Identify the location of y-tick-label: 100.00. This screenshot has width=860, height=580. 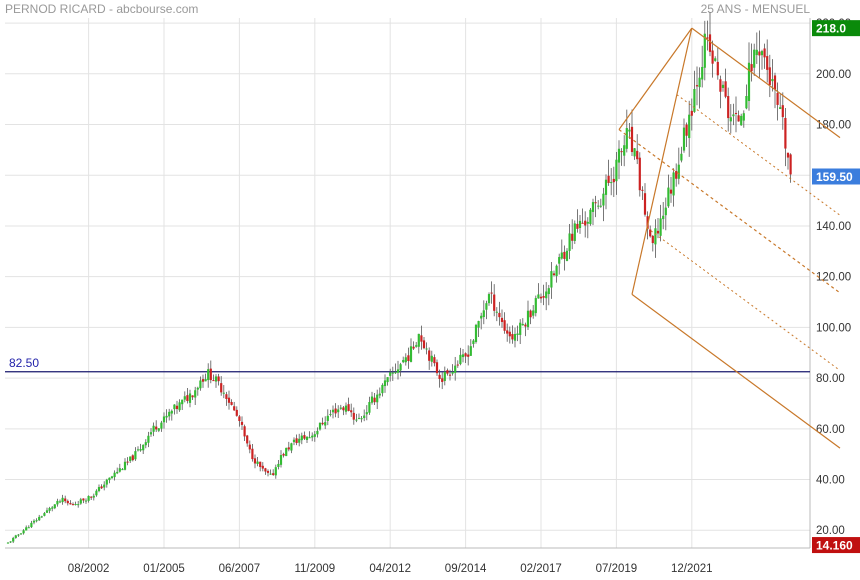
(833, 328).